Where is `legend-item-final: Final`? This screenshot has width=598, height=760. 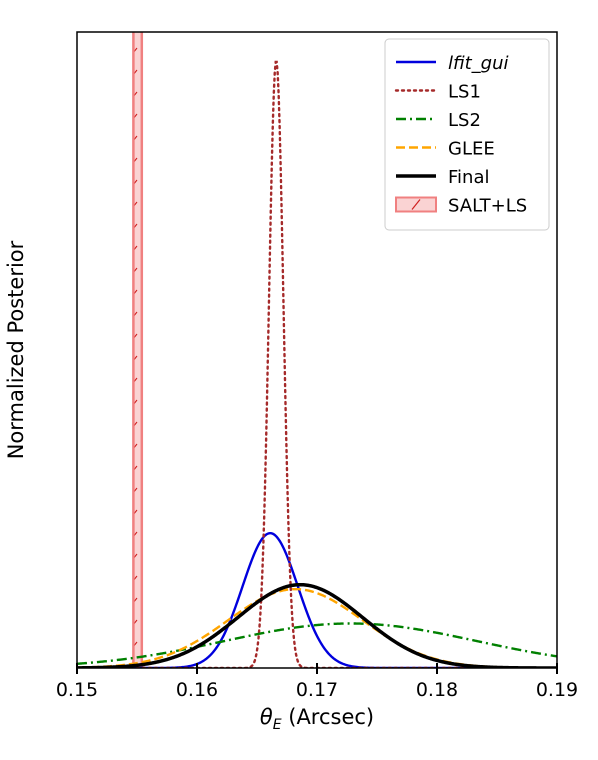
legend-item-final: Final is located at coordinates (442, 177).